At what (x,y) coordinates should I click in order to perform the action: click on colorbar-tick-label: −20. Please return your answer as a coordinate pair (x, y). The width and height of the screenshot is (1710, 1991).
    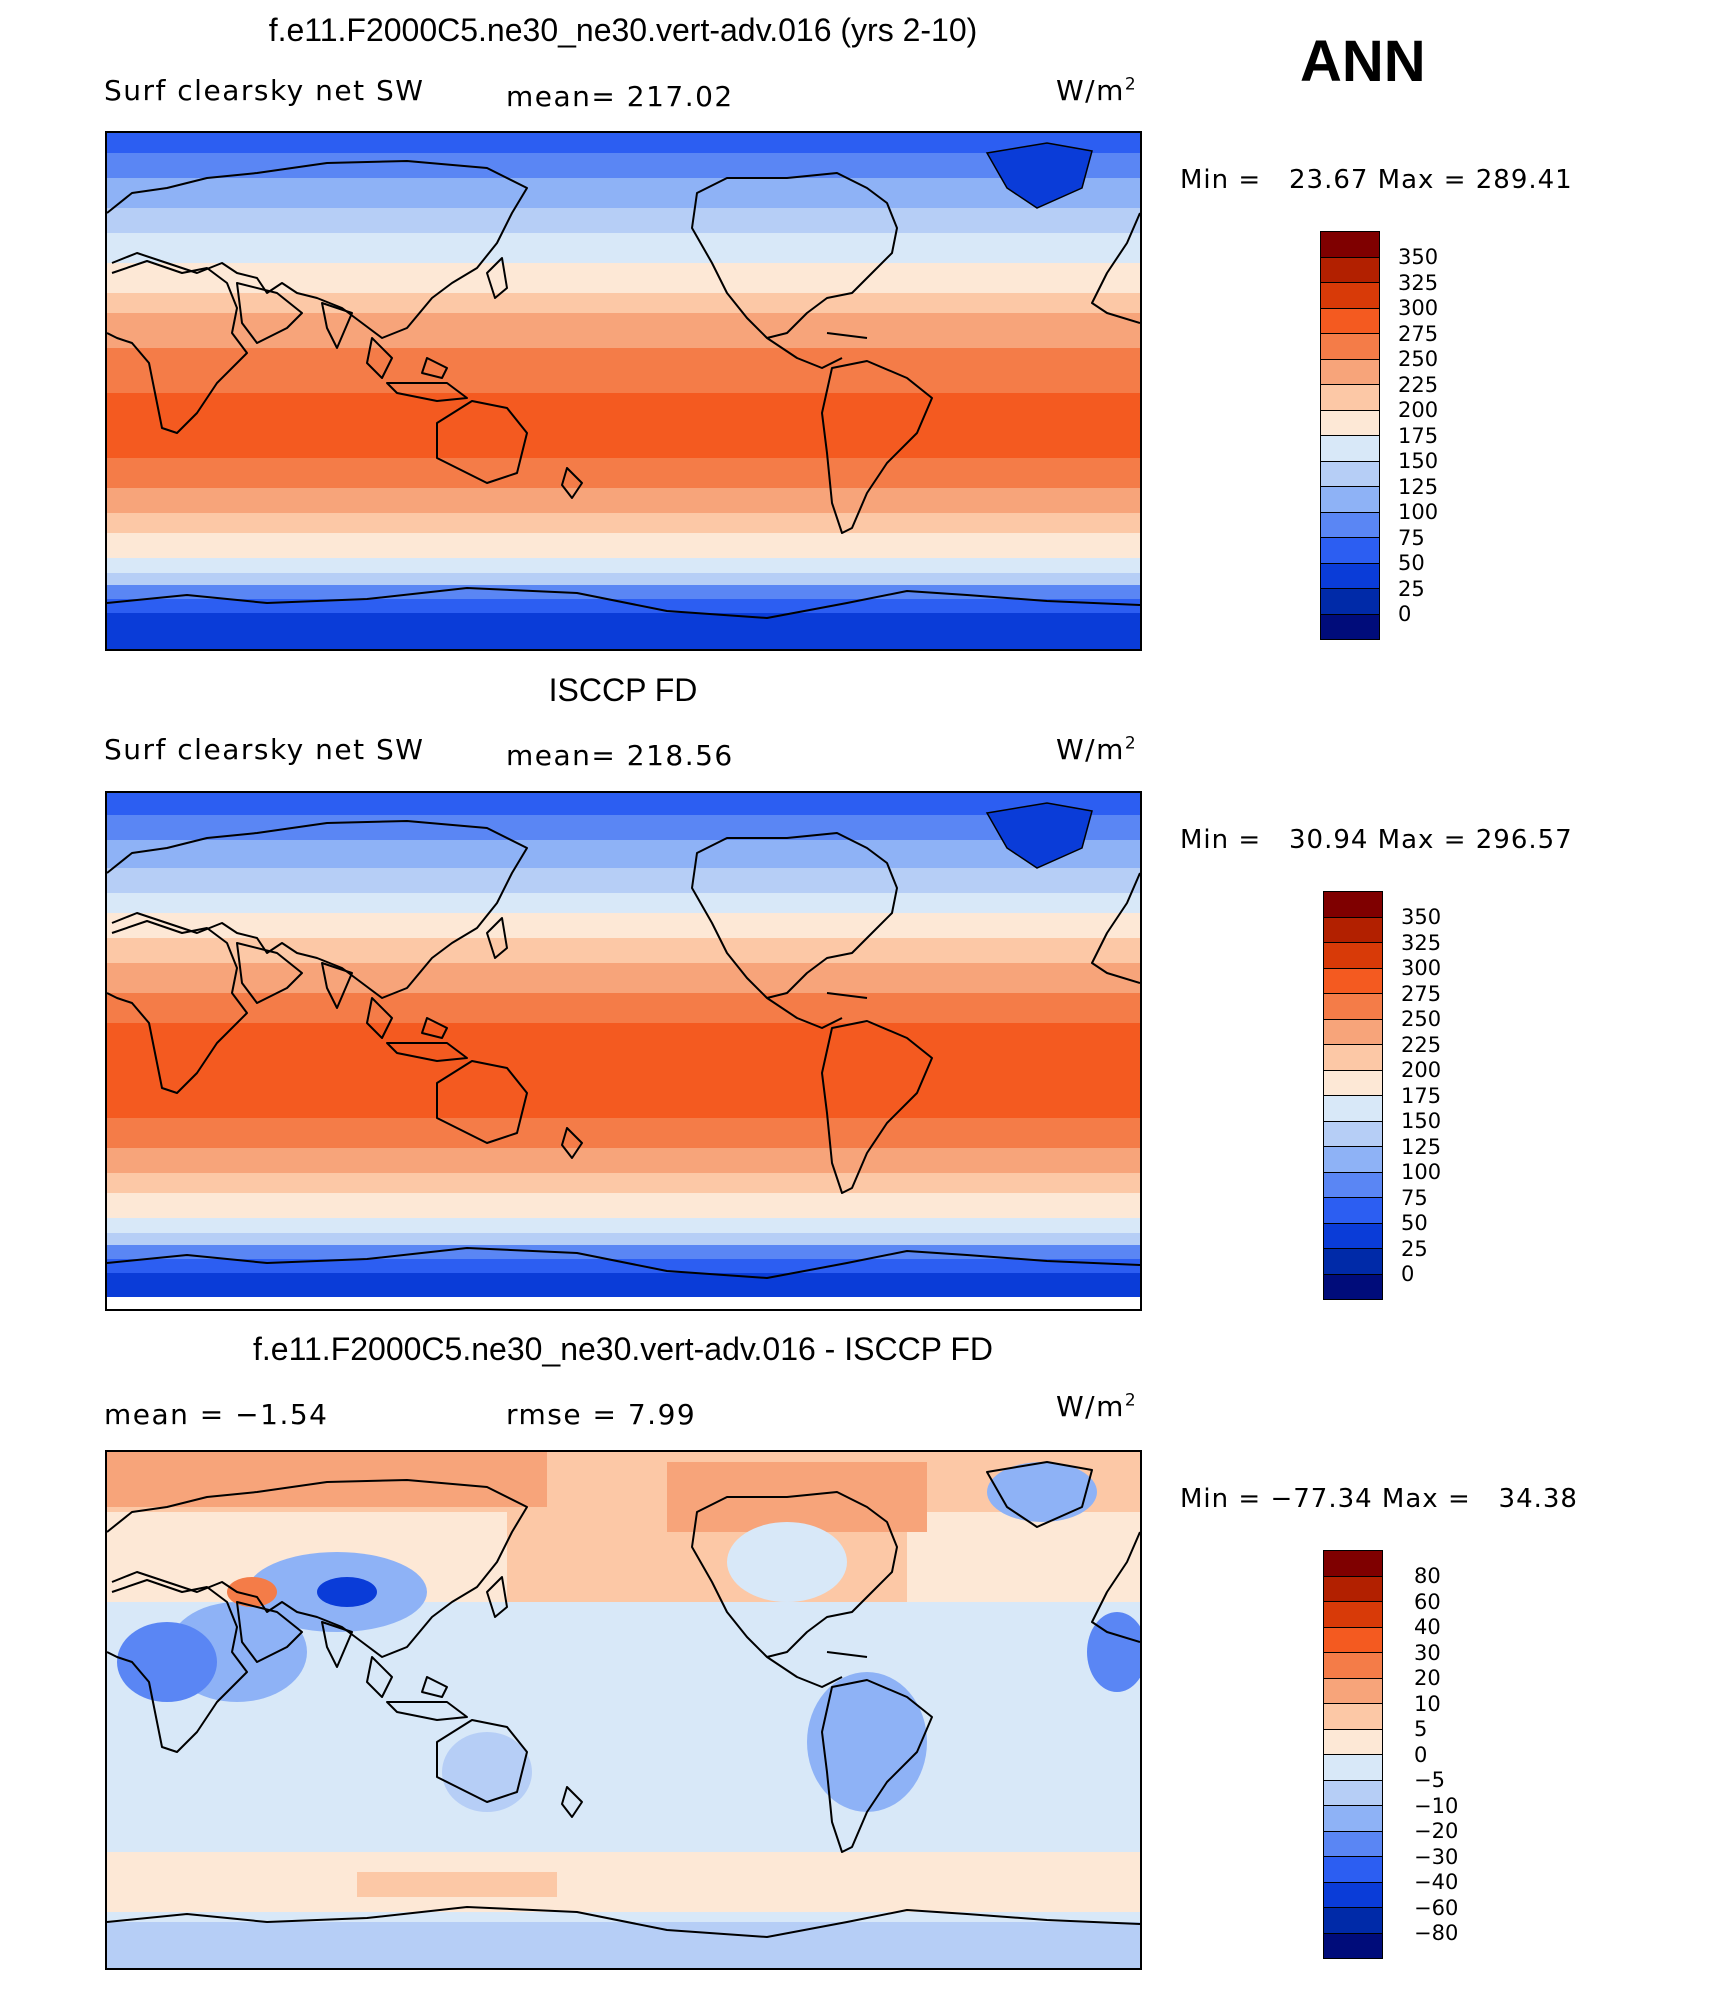
    Looking at the image, I should click on (1436, 1831).